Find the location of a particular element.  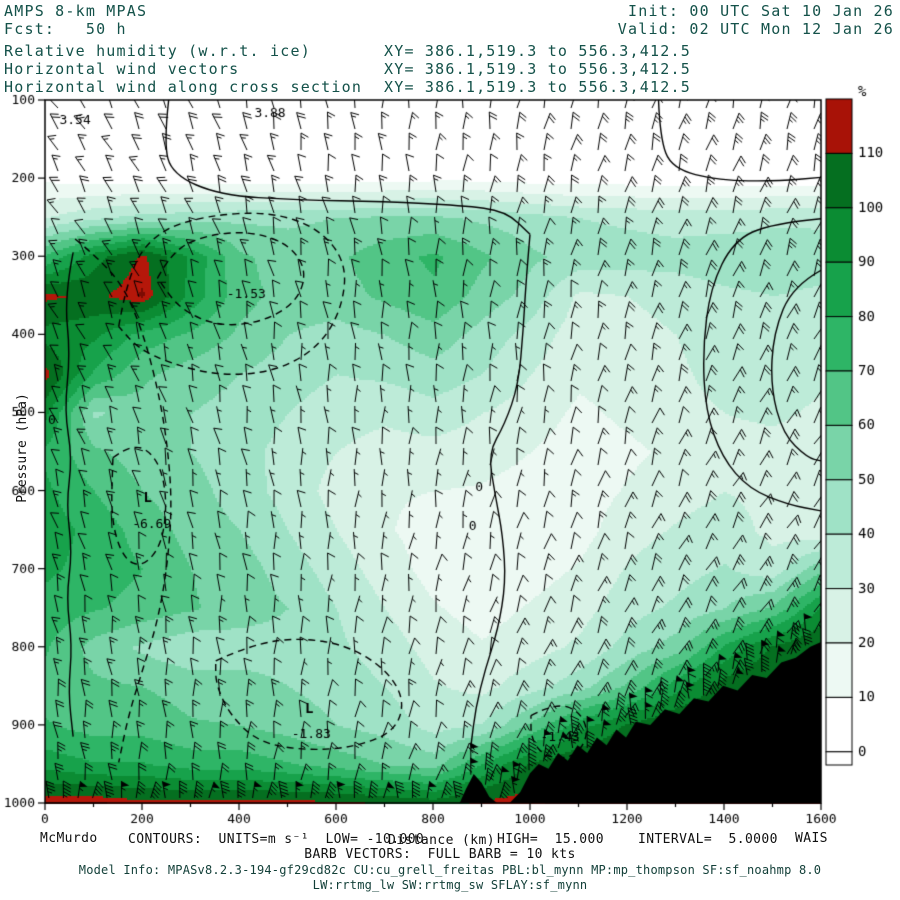

barb-vectors-info: BARB VECTORS: FULL BARB = 10 kts is located at coordinates (440, 854).